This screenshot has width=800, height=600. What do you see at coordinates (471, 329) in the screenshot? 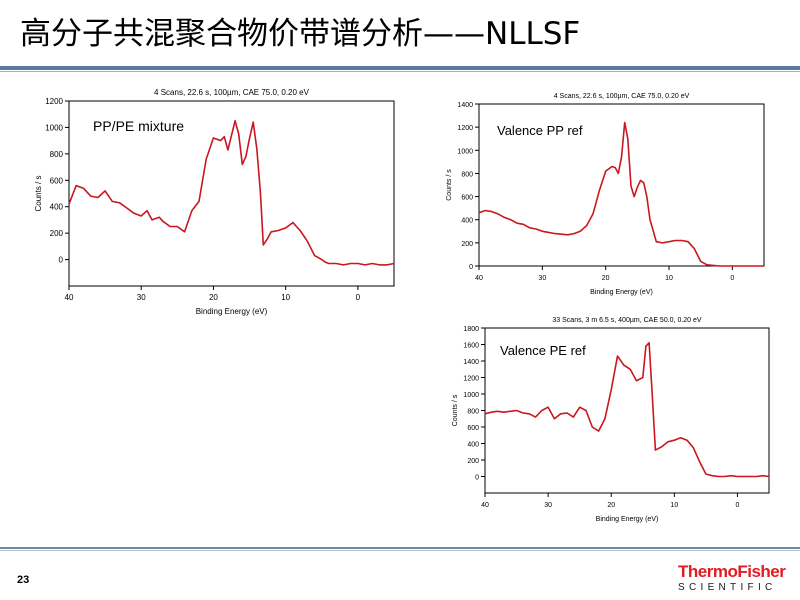
I see `y-tick-label: 1800` at bounding box center [471, 329].